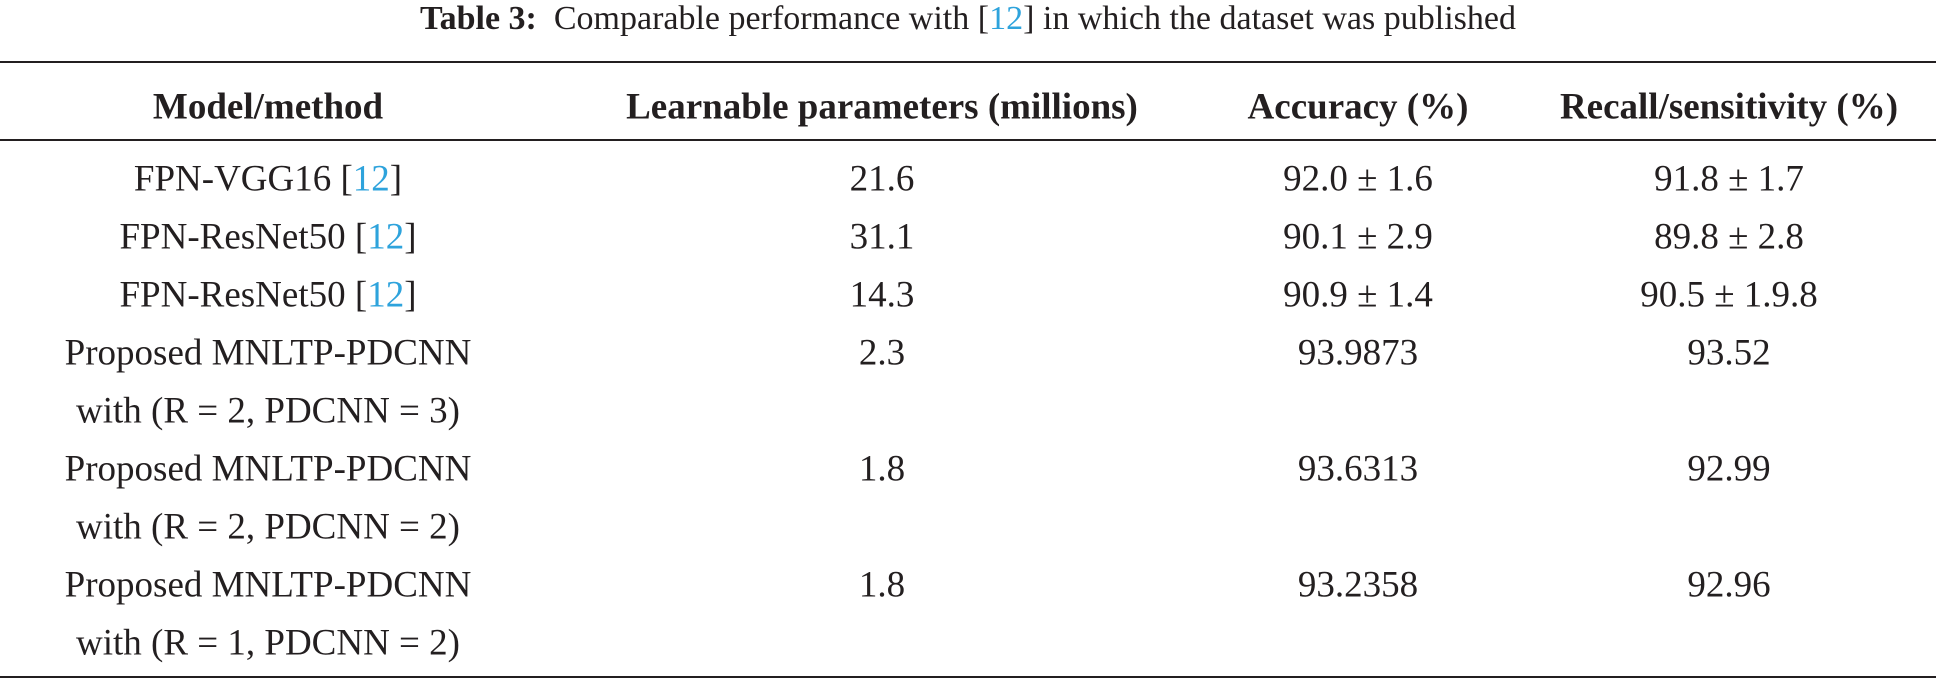 This screenshot has width=1936, height=682. I want to click on accuracy-cell: 93.9873, so click(1358, 353).